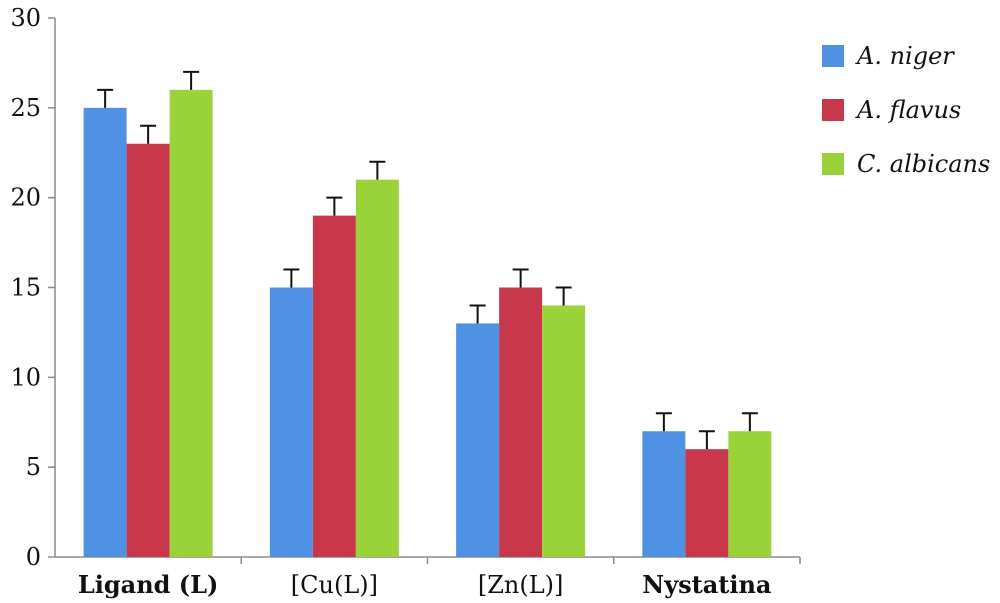 Image resolution: width=1000 pixels, height=603 pixels. What do you see at coordinates (521, 585) in the screenshot?
I see `category-label: [Zn(L)]` at bounding box center [521, 585].